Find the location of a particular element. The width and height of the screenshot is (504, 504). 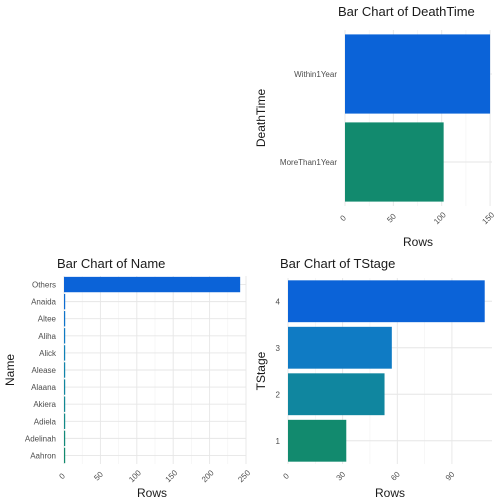

tstage-category-label: 3 is located at coordinates (278, 348).